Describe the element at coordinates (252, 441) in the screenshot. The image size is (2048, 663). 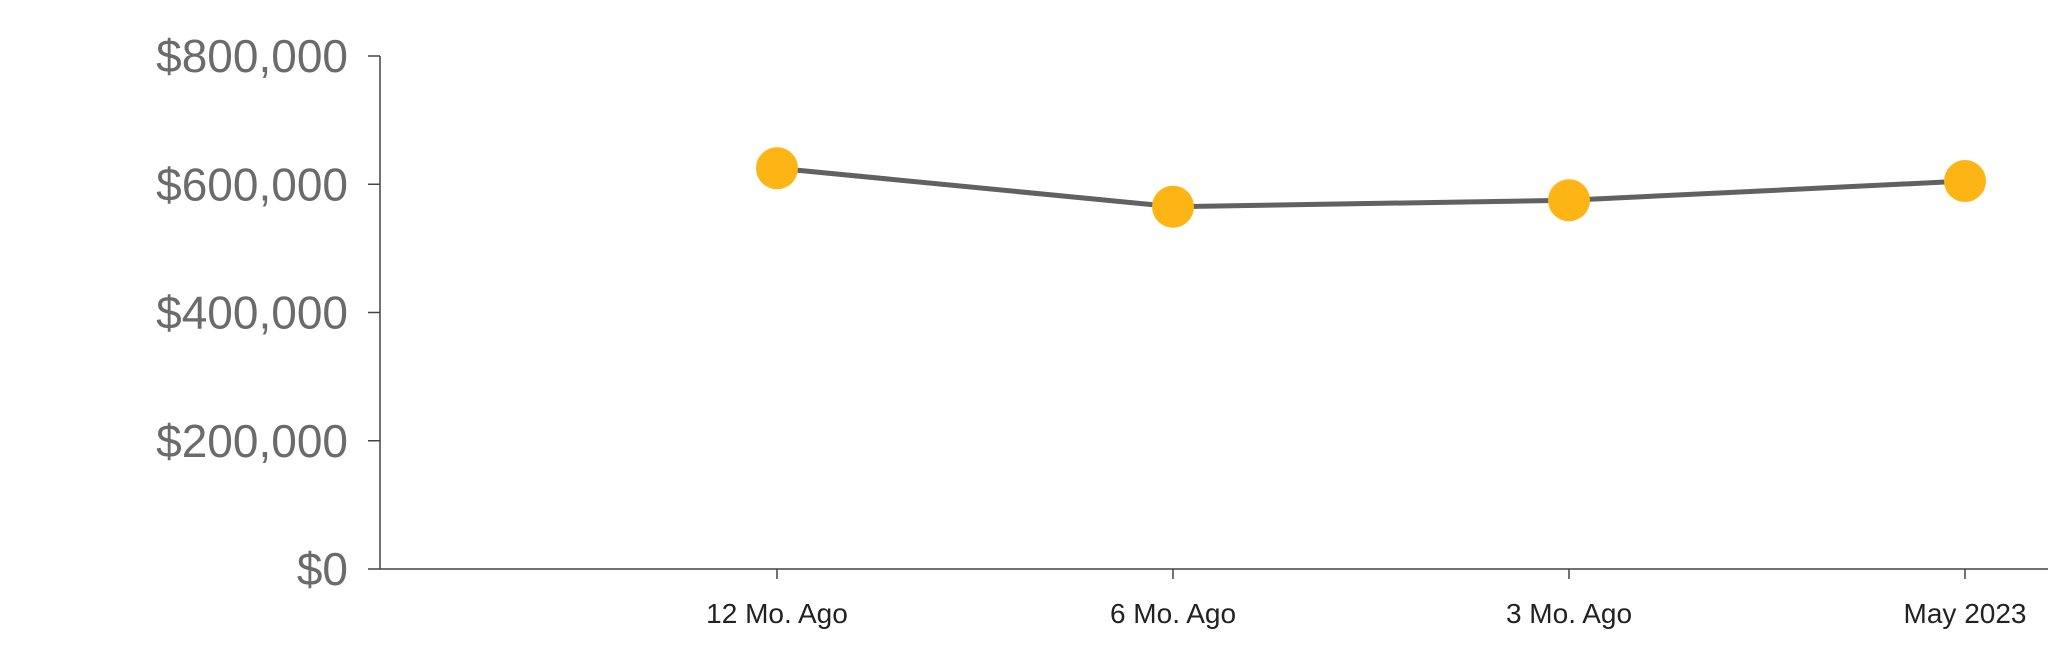
I see `y-tick-label: $200,000` at that location.